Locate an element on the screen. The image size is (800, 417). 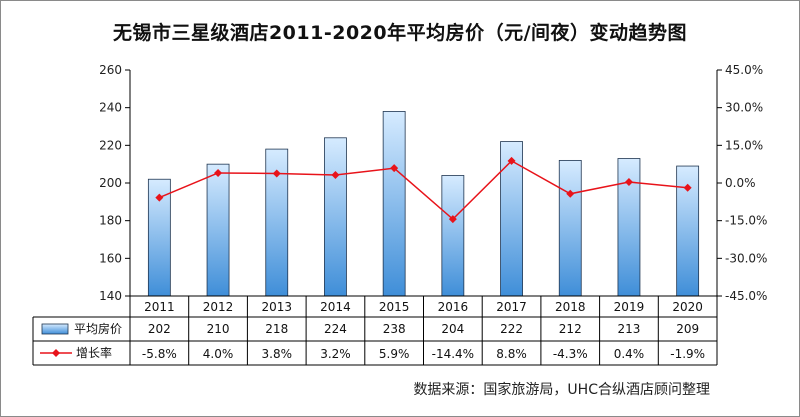
table-growth-value: 4.0% is located at coordinates (218, 354).